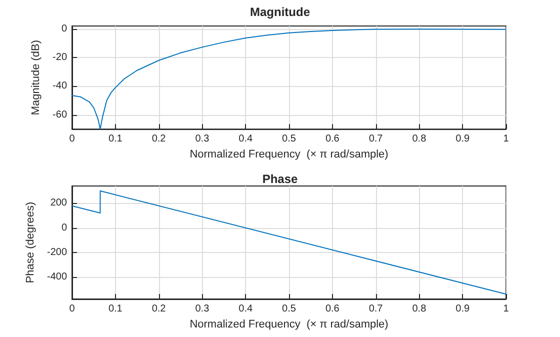 This screenshot has height=337, width=560. What do you see at coordinates (60, 114) in the screenshot?
I see `y-tick-label: -60` at bounding box center [60, 114].